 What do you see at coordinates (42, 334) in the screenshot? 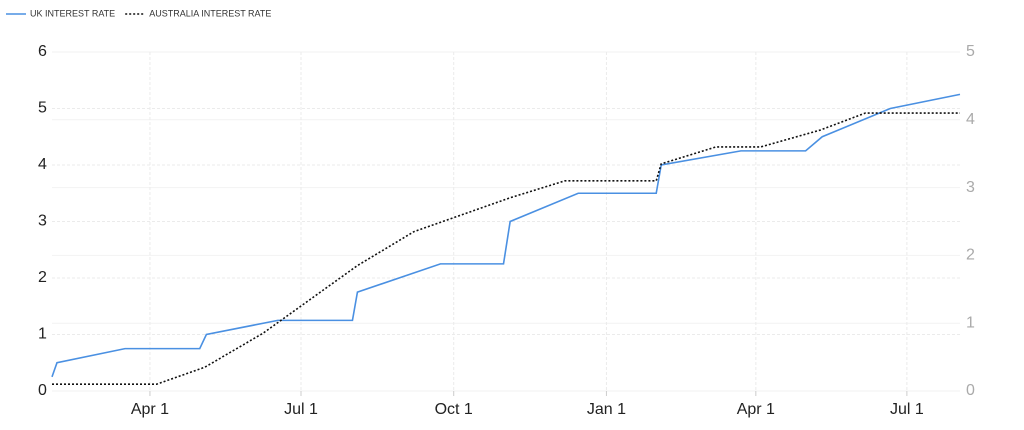
I see `y-tick-label: 1` at bounding box center [42, 334].